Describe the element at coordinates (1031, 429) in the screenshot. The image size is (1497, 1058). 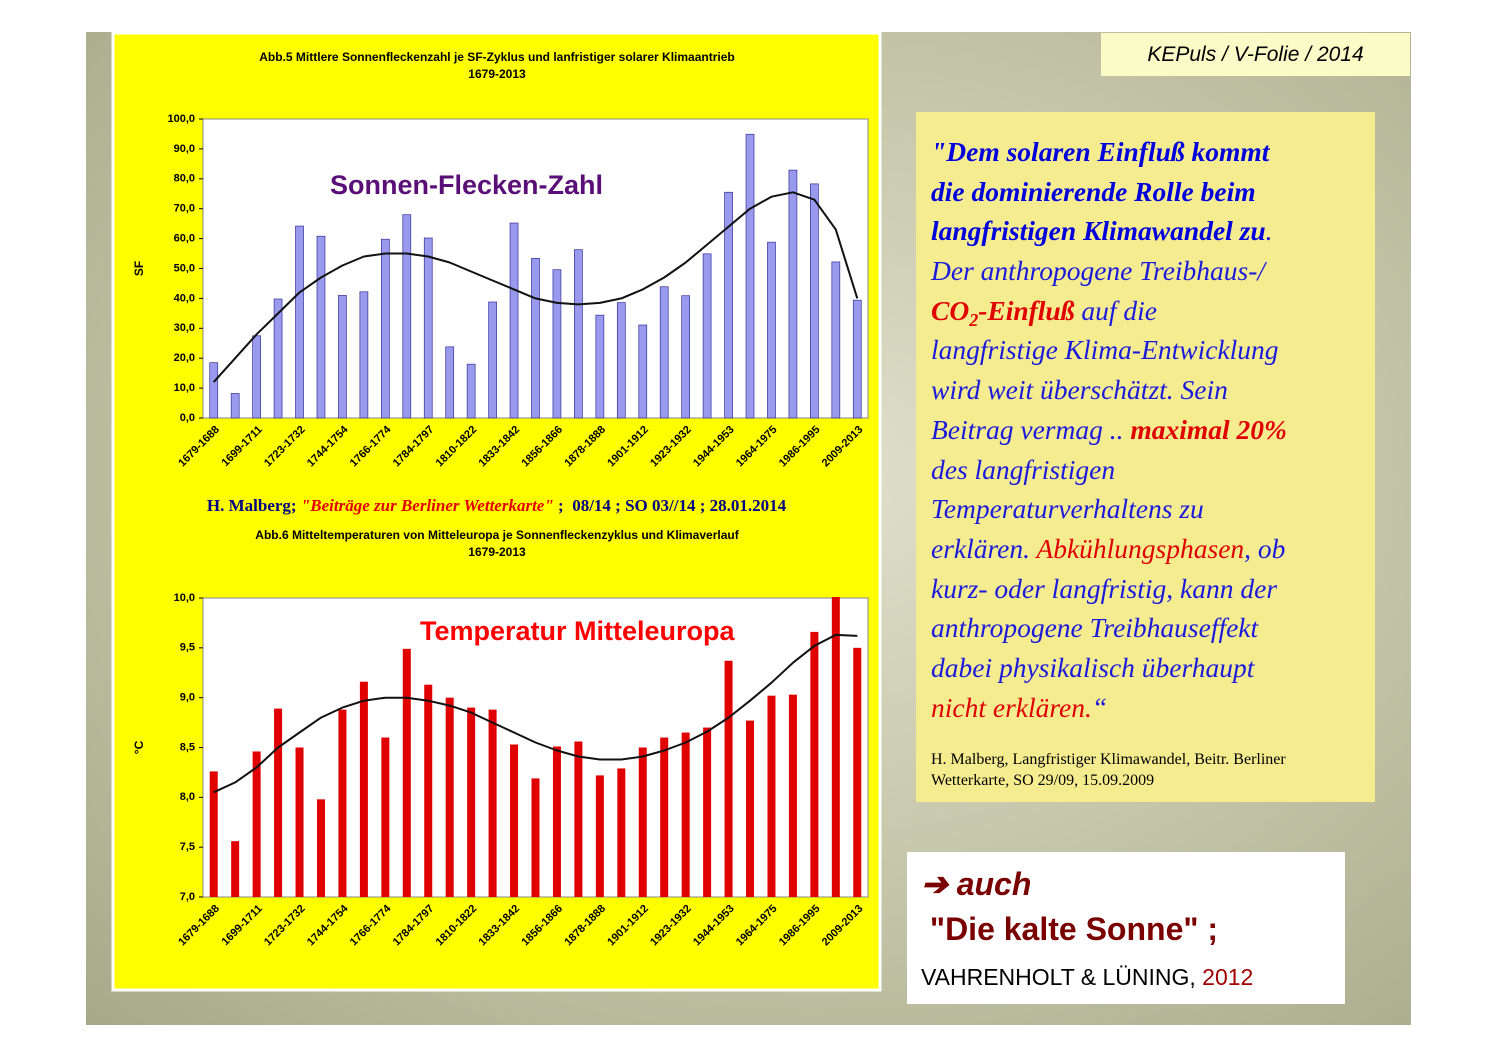
I see `text-run: Beitrag vermag ..` at that location.